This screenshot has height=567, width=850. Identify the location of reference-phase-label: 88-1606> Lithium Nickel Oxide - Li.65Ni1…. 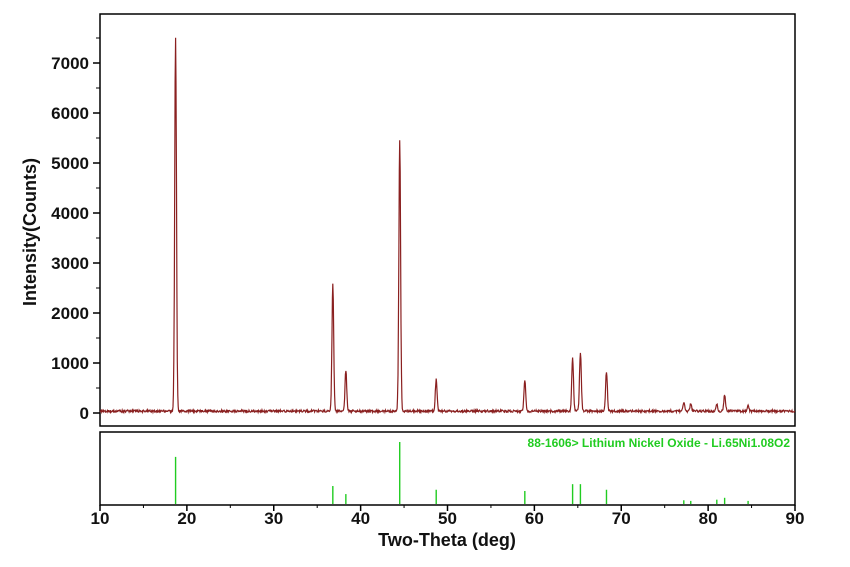
(659, 443).